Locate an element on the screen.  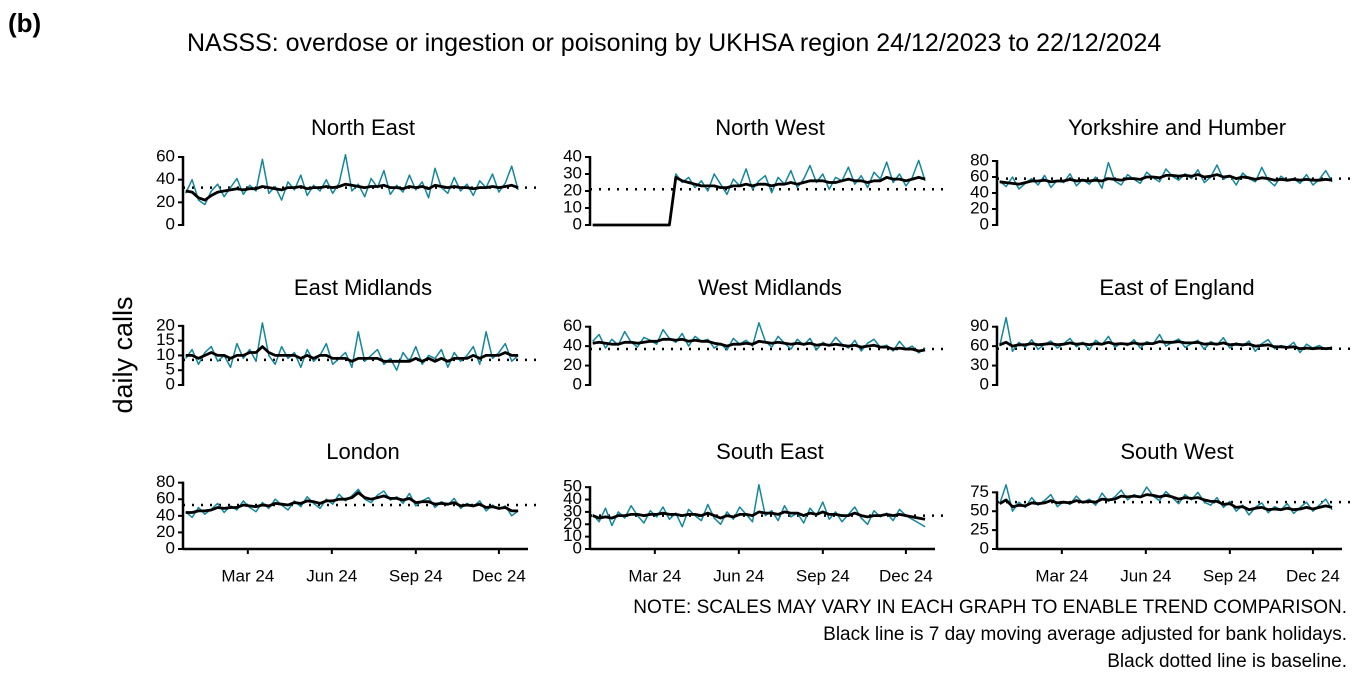
panel-title: East Midlands is located at coordinates (363, 287).